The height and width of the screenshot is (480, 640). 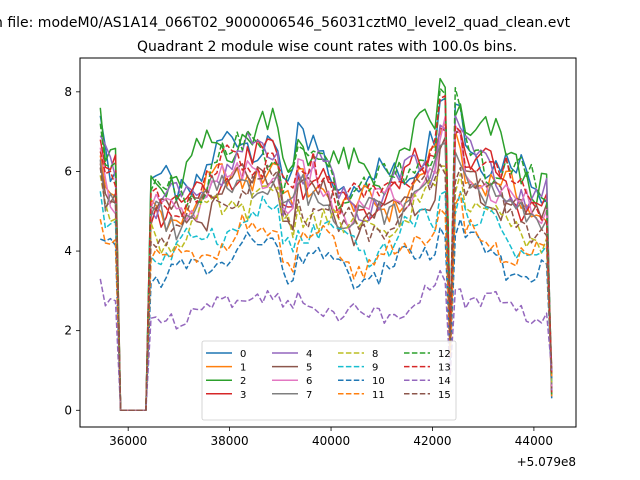 I want to click on x-tick-label: 40000, so click(x=331, y=441).